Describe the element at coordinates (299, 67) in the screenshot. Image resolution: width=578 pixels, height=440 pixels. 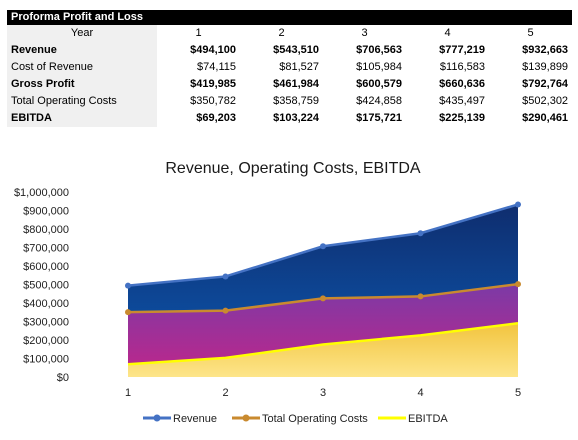
I see `table-cell: $81,527` at that location.